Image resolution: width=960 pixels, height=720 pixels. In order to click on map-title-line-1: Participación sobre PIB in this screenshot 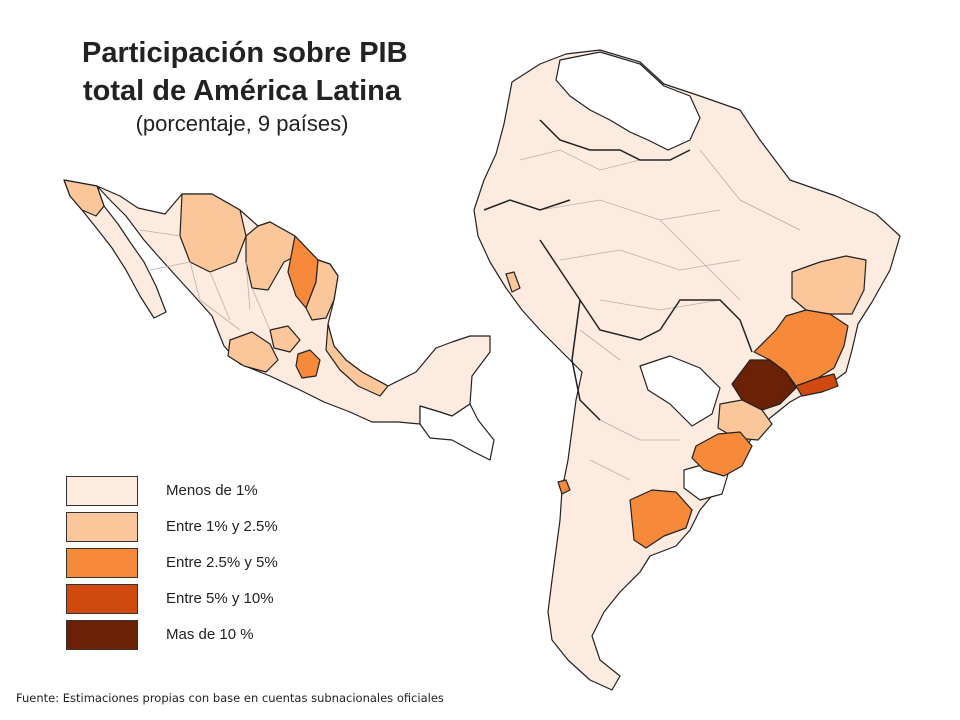, I will do `click(245, 53)`.